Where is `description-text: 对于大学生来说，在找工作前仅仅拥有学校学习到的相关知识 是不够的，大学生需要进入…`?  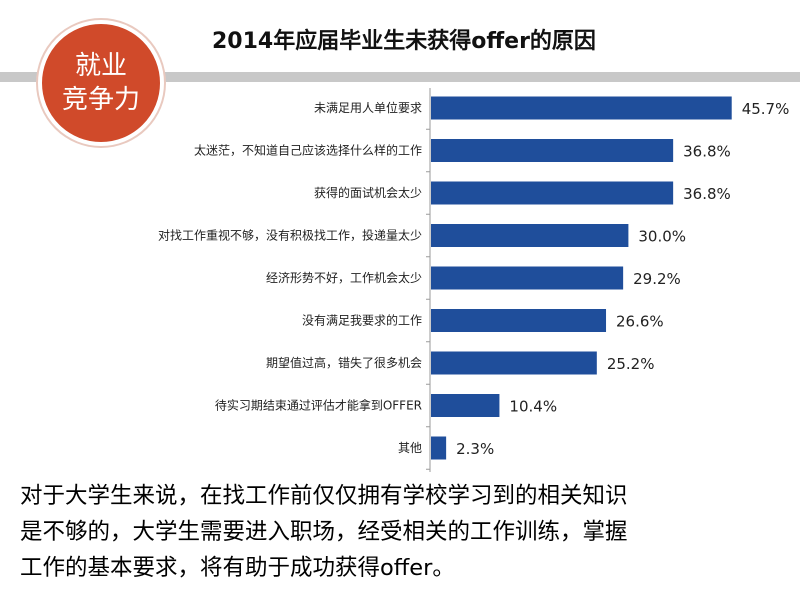
description-text: 对于大学生来说，在找工作前仅仅拥有学校学习到的相关知识 是不够的，大学生需要进入… is located at coordinates (324, 532).